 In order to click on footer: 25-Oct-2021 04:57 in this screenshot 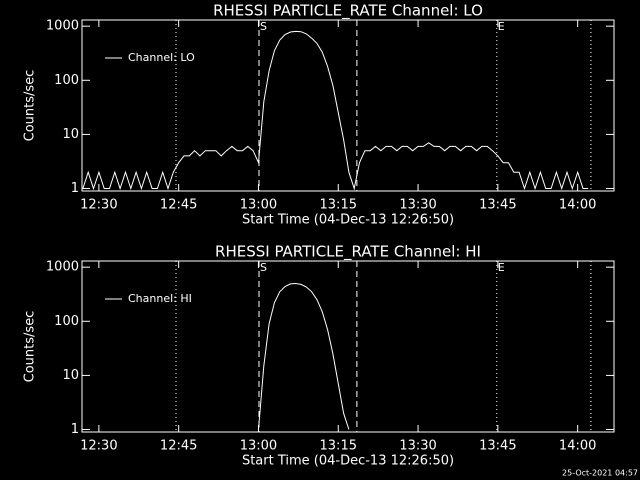, I will do `click(600, 473)`.